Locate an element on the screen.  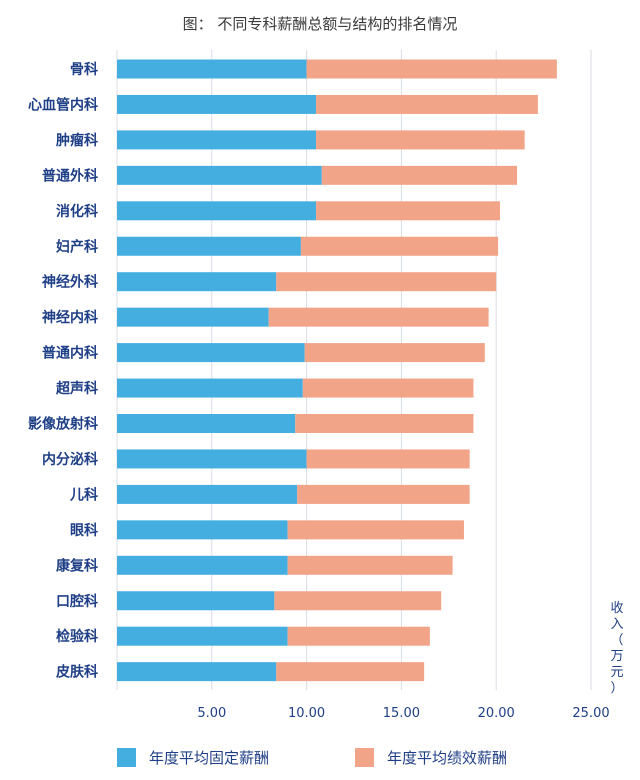
category-label: 骨科 is located at coordinates (84, 69).